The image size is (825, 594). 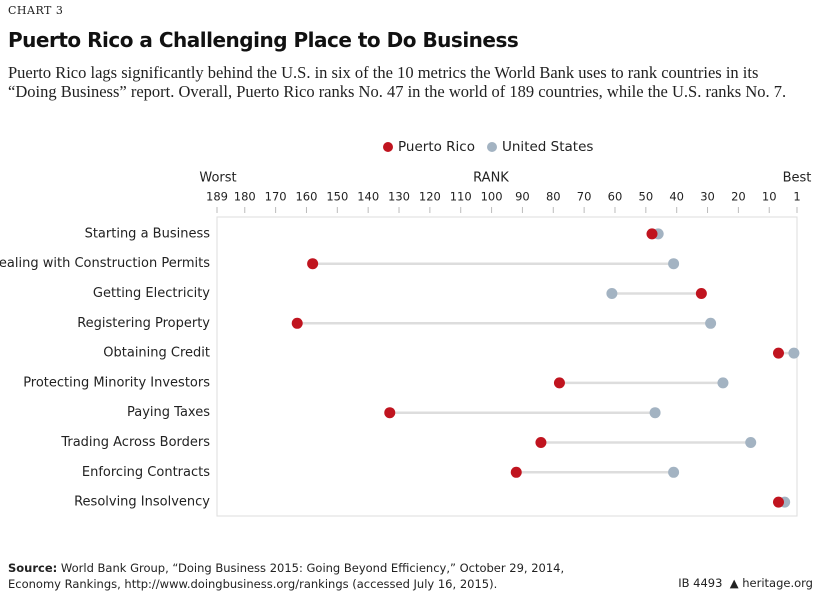 What do you see at coordinates (146, 472) in the screenshot?
I see `category-label: Enforcing Contracts` at bounding box center [146, 472].